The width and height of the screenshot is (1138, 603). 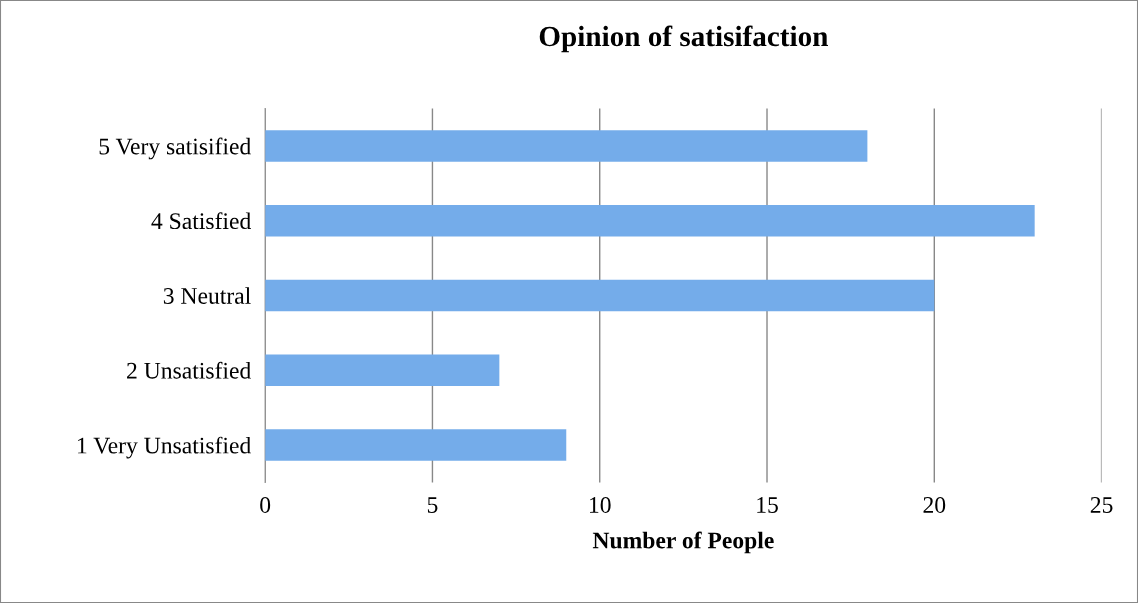 I want to click on y-tick-label: 3 Neutral, so click(x=207, y=295).